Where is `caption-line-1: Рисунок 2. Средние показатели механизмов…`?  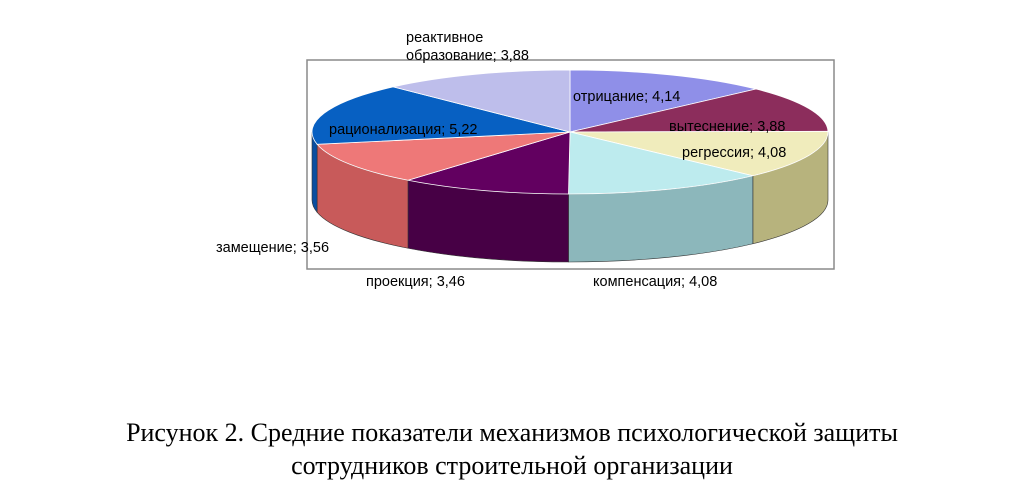
caption-line-1: Рисунок 2. Средние показатели механизмов… is located at coordinates (512, 432).